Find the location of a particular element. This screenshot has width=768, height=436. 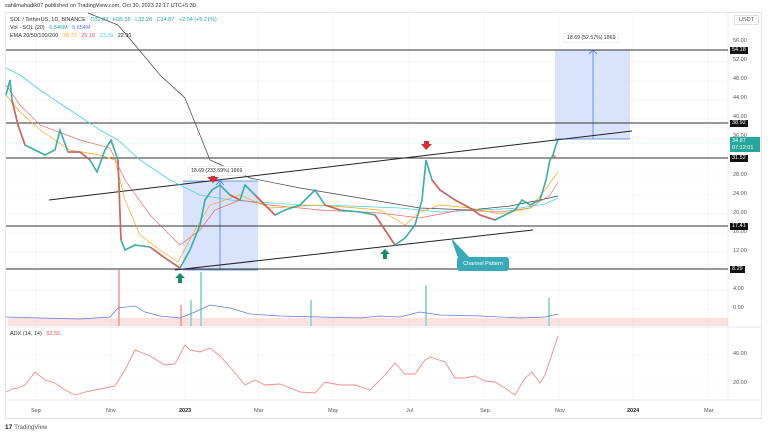

tradingview-logo: 17 TradingView is located at coordinates (26, 427).